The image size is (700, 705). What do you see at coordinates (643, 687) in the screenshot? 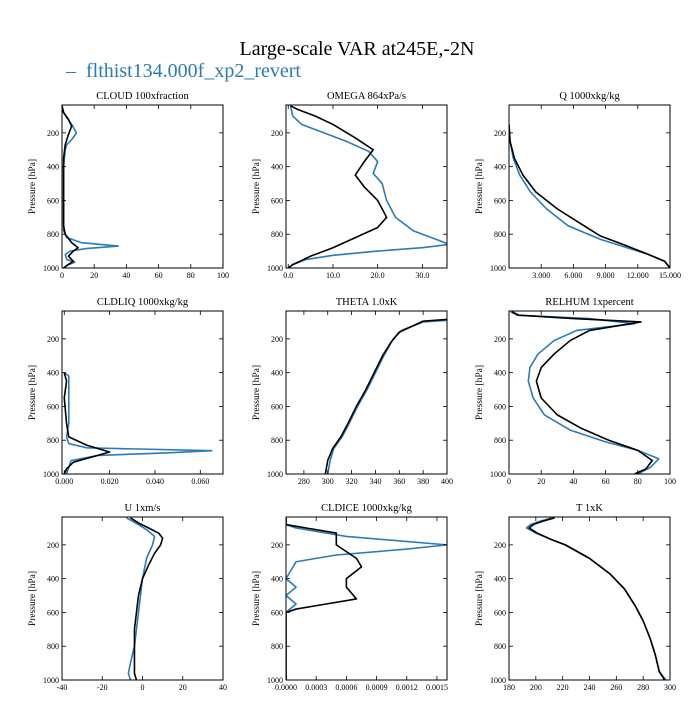
I see `x-tick-label: 280` at bounding box center [643, 687].